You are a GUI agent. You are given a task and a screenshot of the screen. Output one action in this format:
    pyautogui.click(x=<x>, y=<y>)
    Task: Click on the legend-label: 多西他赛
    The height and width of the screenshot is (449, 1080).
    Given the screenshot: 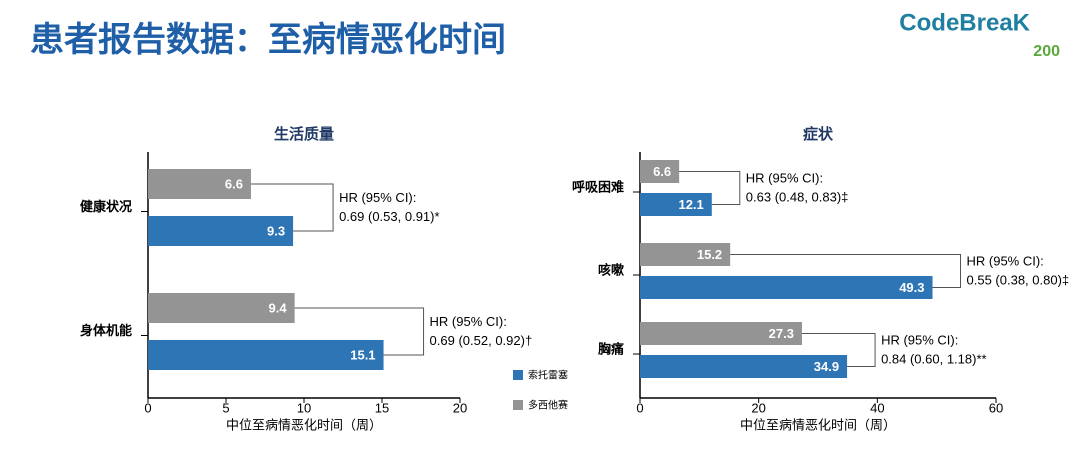 What is the action you would take?
    pyautogui.click(x=548, y=405)
    